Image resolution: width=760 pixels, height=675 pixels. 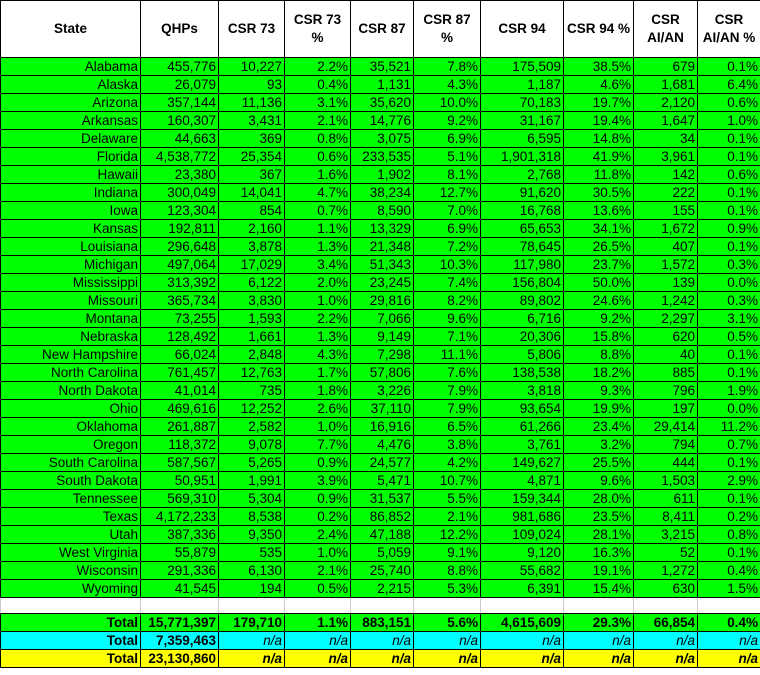 I want to click on value-cell: 365,734, so click(x=179, y=300).